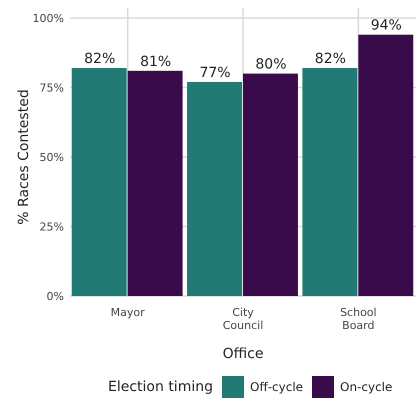 The height and width of the screenshot is (412, 420). I want to click on y-tick-label: 100%, so click(48, 18).